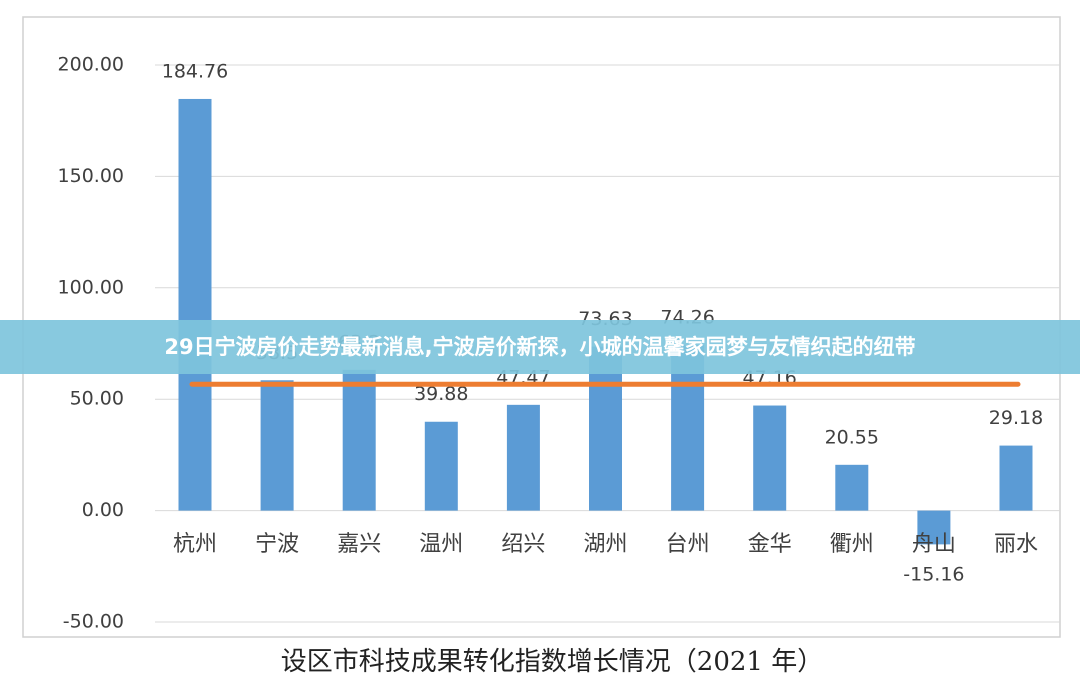  Describe the element at coordinates (552, 662) in the screenshot. I see `chart-title: 设区市科技成果转化指数增长情况（2021 年）` at that location.